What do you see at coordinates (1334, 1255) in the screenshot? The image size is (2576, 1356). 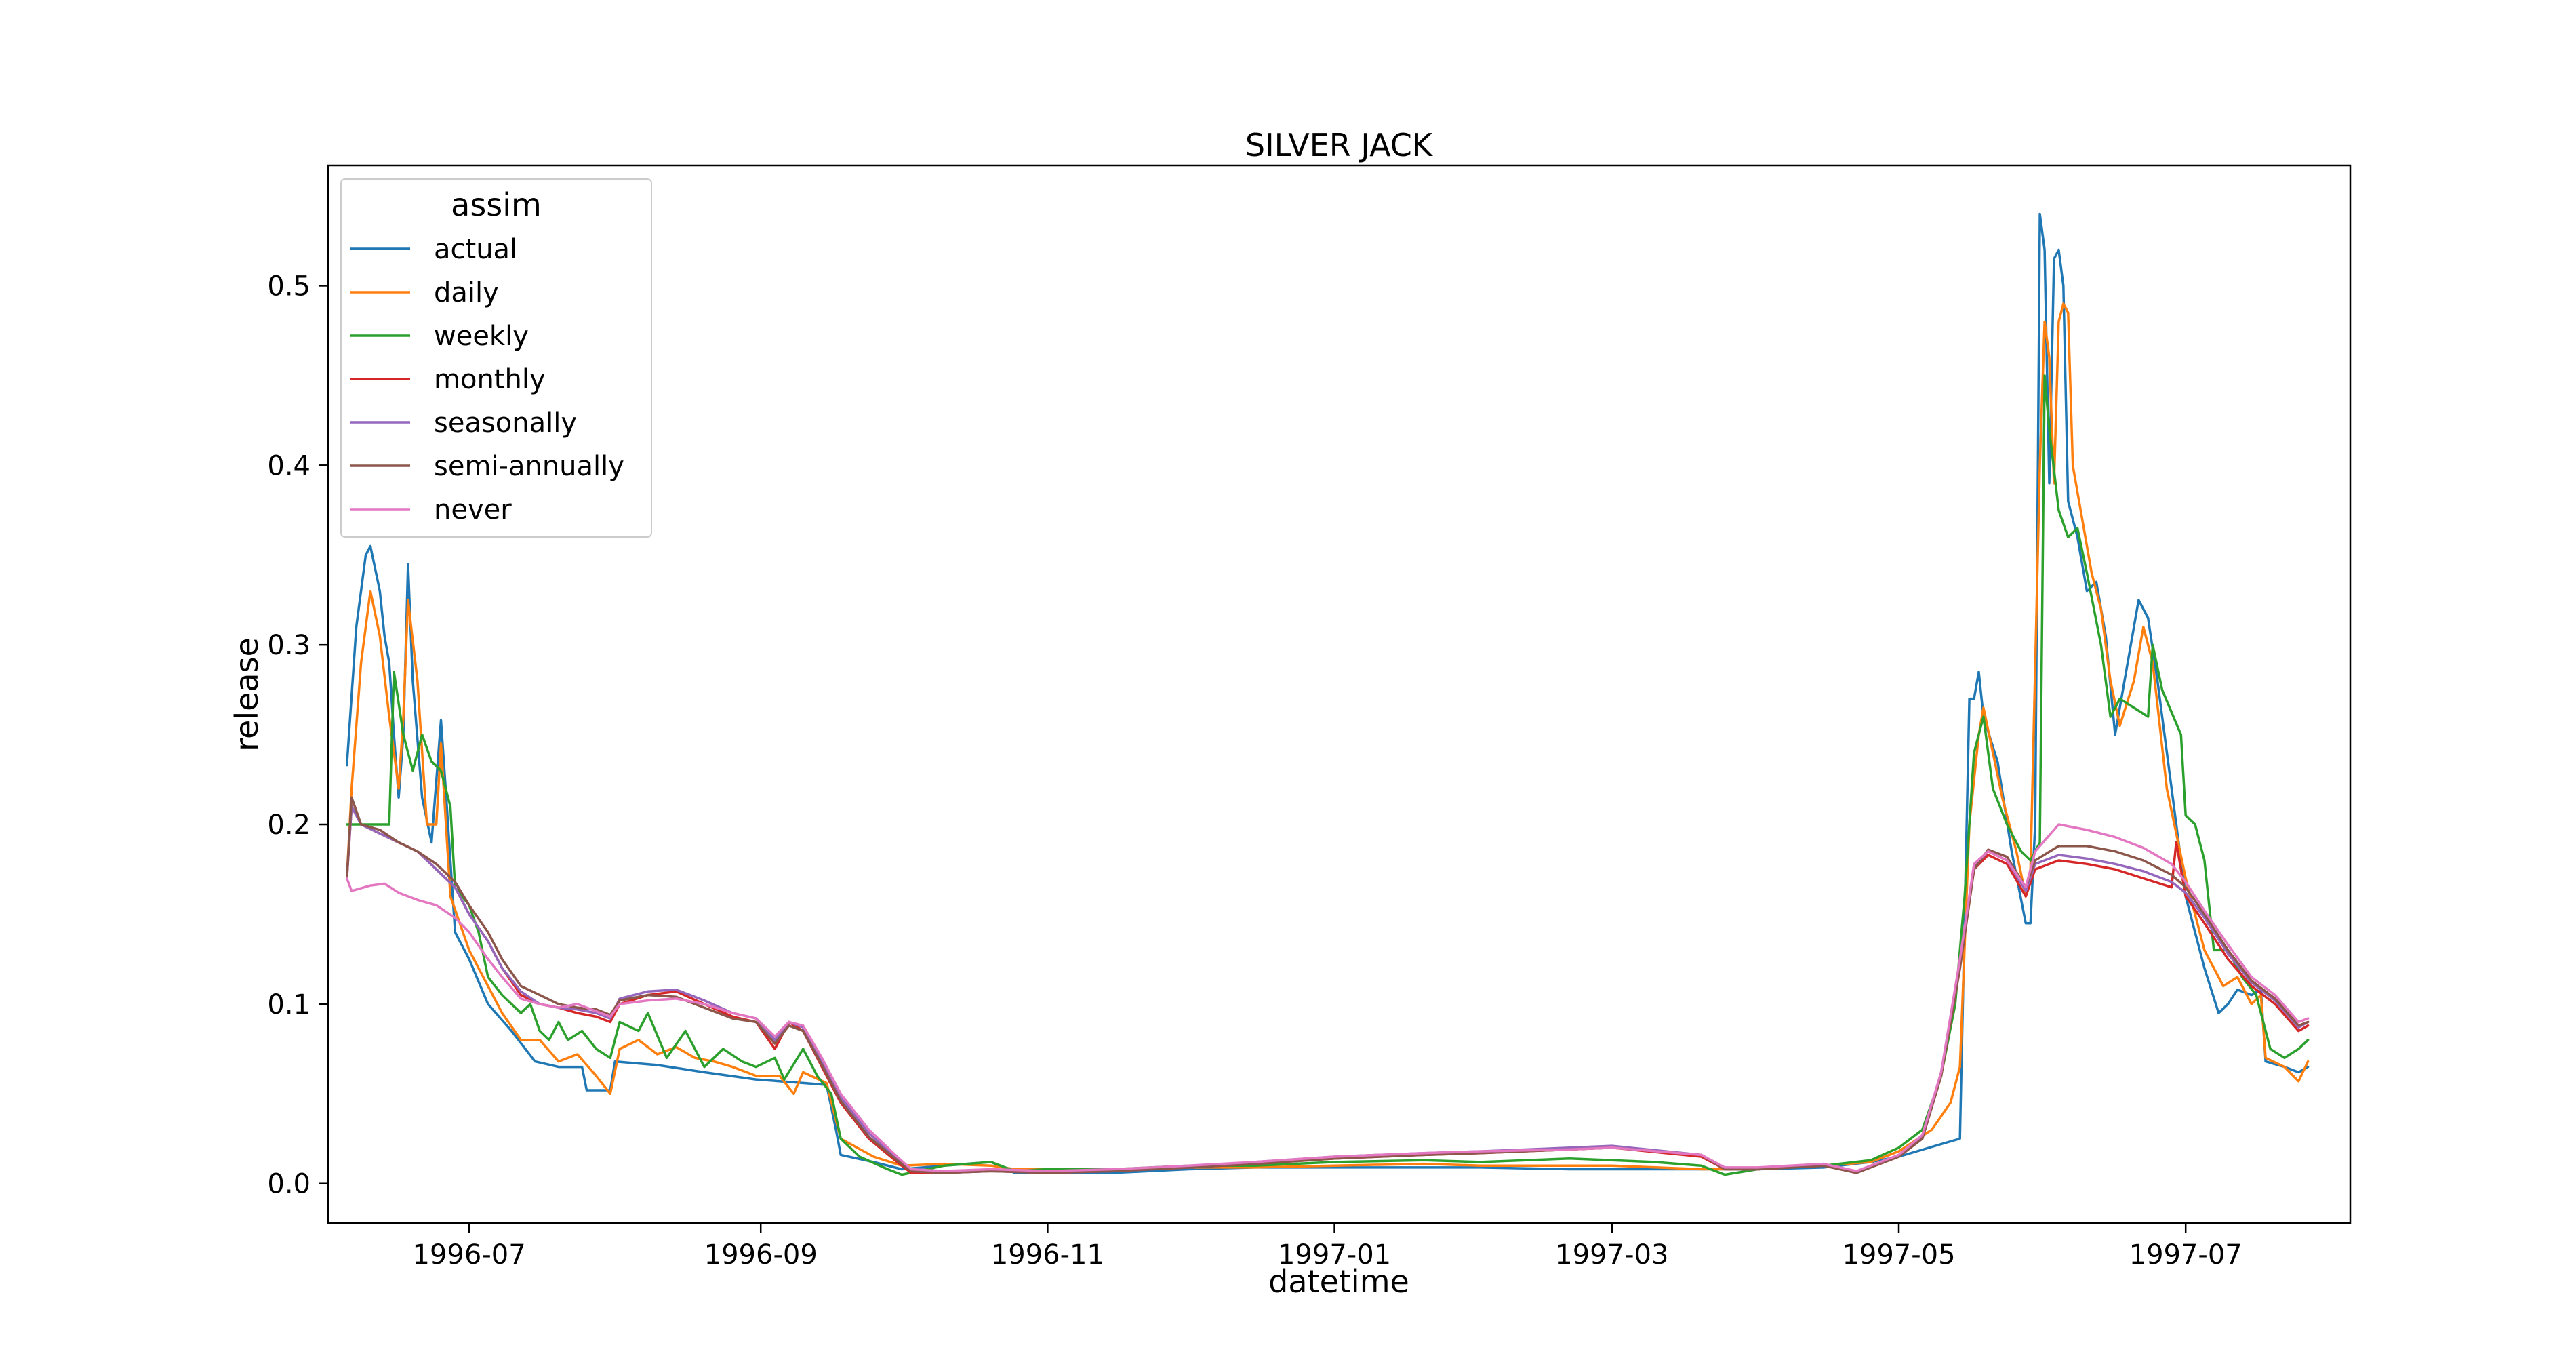 I see `x-tick-label: 1997-01` at bounding box center [1334, 1255].